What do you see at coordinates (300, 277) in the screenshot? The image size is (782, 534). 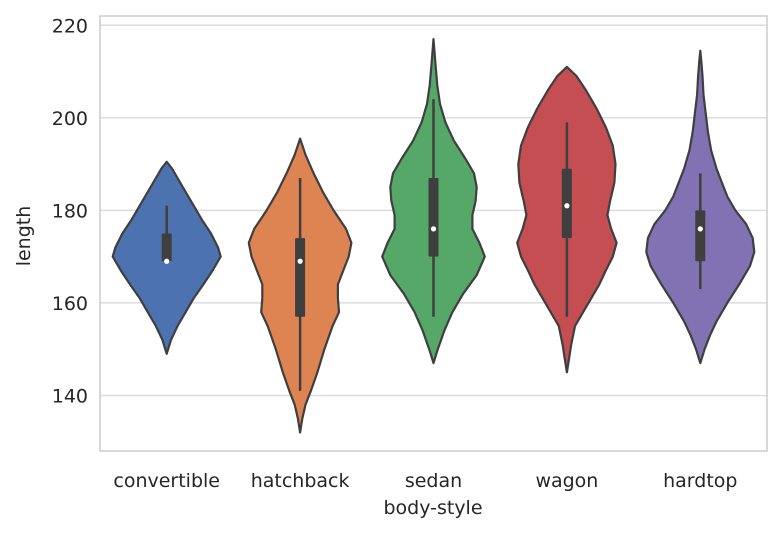 I see `iqr-box-hatchback` at bounding box center [300, 277].